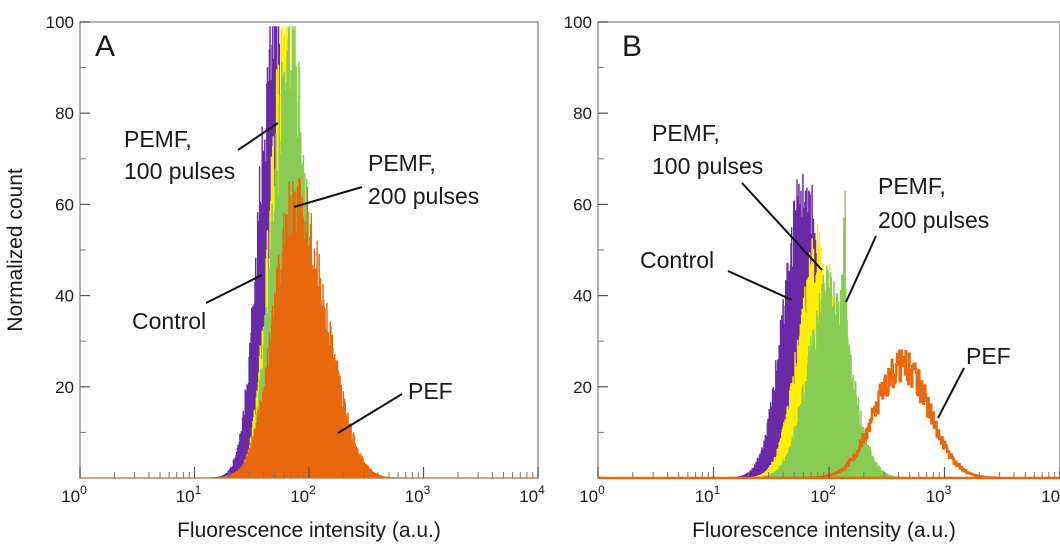  What do you see at coordinates (197, 304) in the screenshot?
I see `annotation-a-control: Control` at bounding box center [197, 304].